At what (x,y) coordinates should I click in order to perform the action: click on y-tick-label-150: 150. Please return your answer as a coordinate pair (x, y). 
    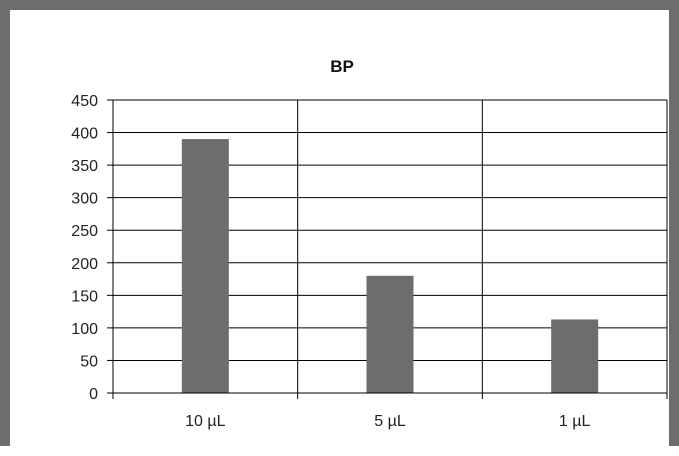
    Looking at the image, I should click on (84, 296).